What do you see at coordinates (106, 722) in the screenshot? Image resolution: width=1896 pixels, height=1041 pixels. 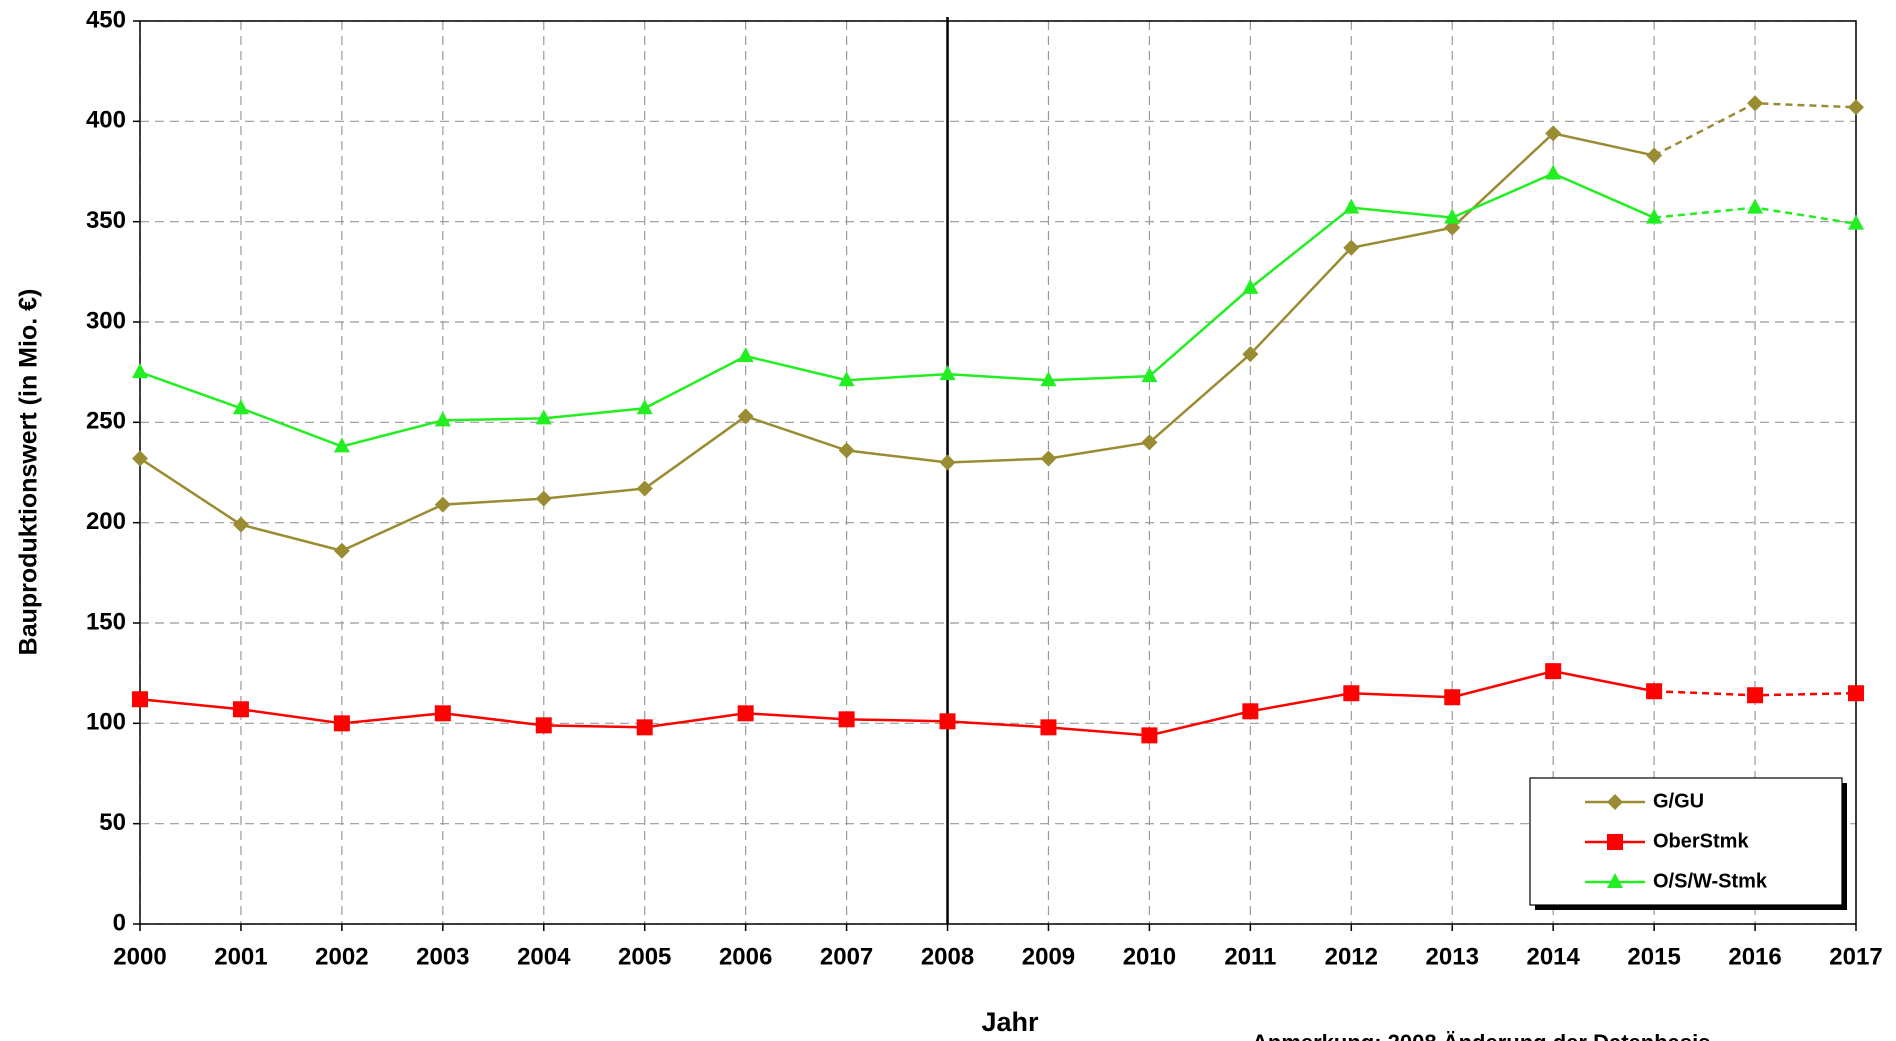 I see `y-tick-label: 100` at bounding box center [106, 722].